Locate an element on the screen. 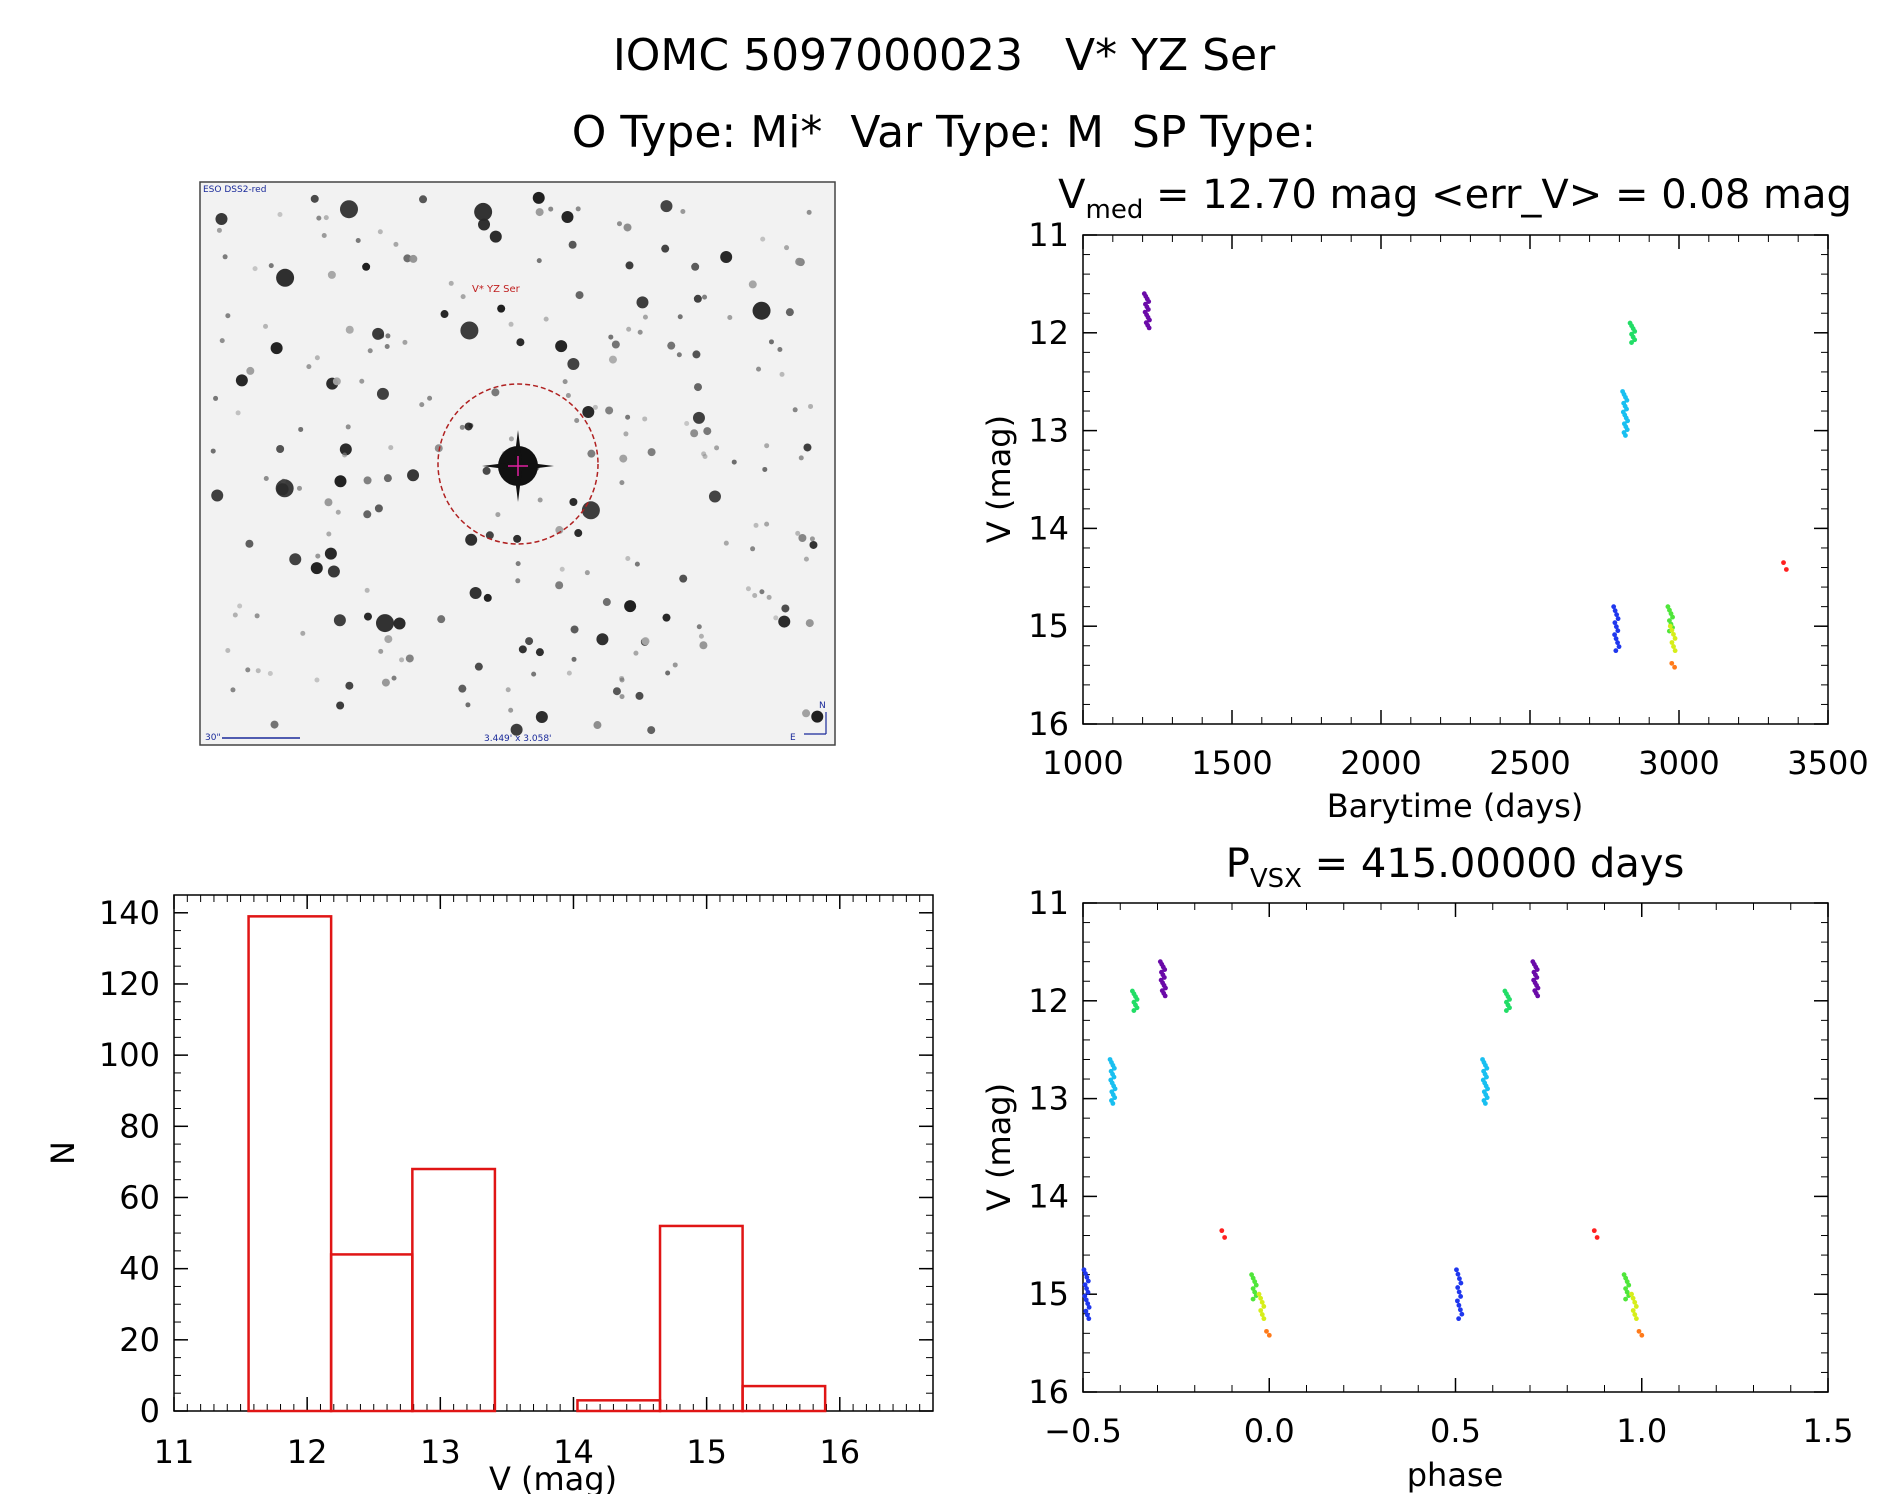 The height and width of the screenshot is (1494, 1889). lightcurve-title: Vmed = 12.70 mag <err_V> = 0.08 mag is located at coordinates (1455, 198).